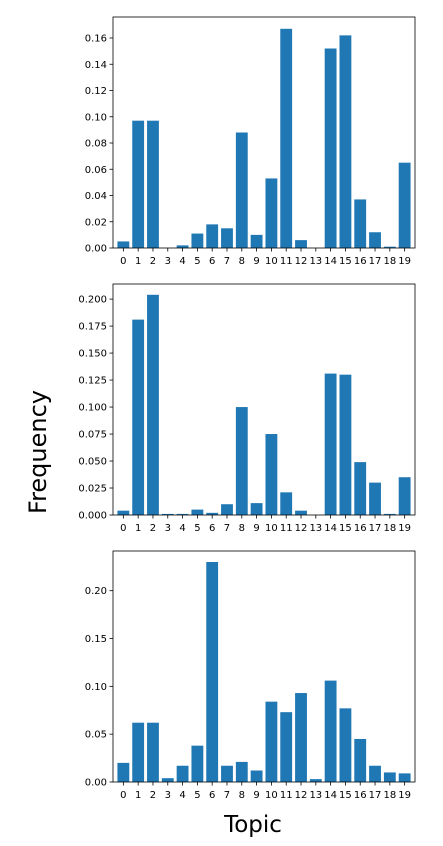 The image size is (443, 846). What do you see at coordinates (301, 261) in the screenshot?
I see `x-tick-label: 12` at bounding box center [301, 261].